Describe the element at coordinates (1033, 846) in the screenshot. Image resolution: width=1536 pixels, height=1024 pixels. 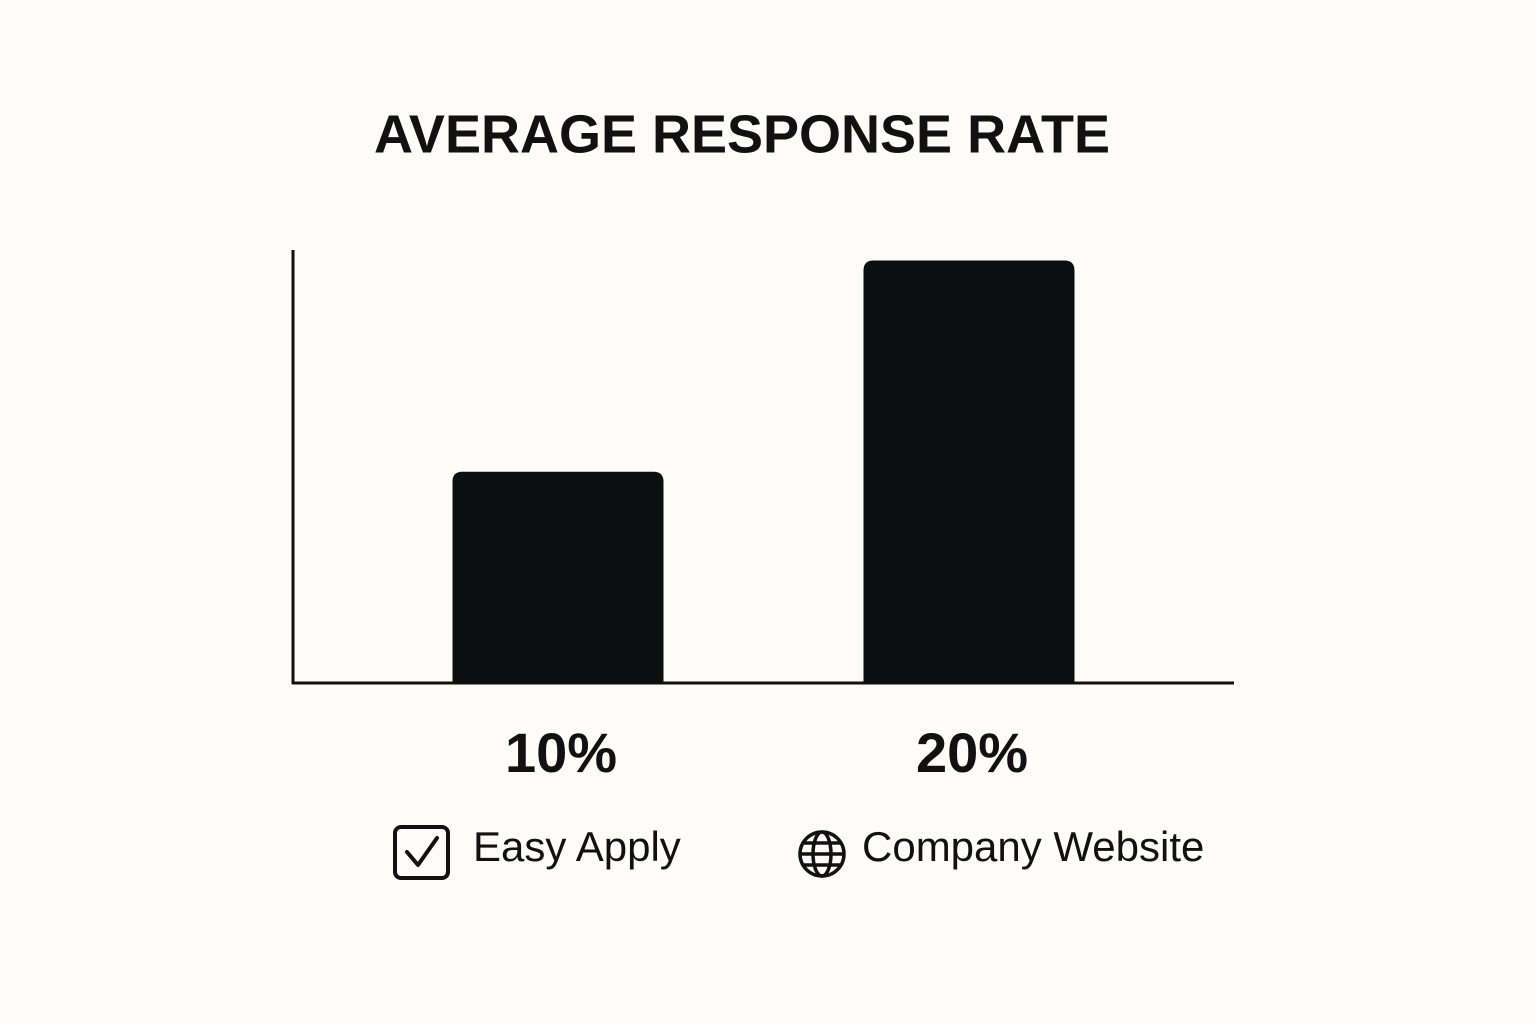
I see `legend-label: Company Website` at that location.